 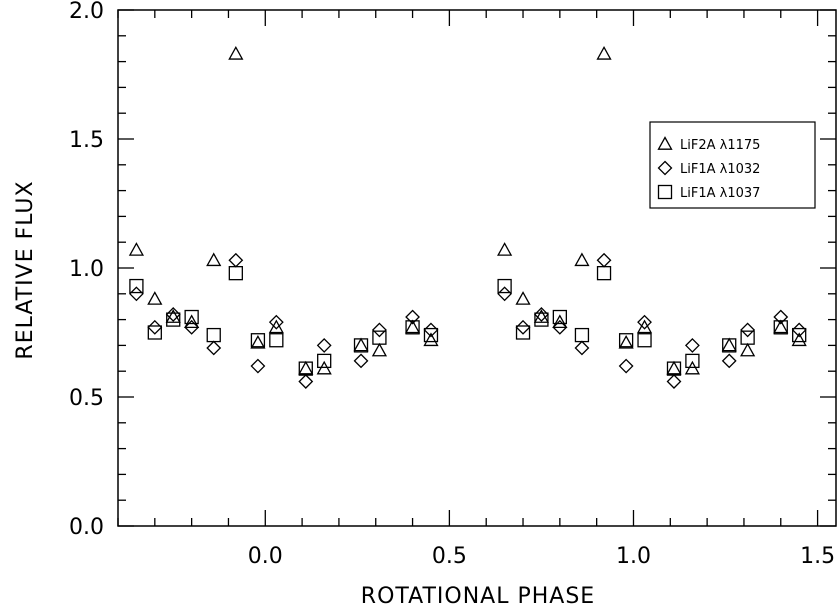 What do you see at coordinates (633, 556) in the screenshot?
I see `x-tick-label: 1.0` at bounding box center [633, 556].